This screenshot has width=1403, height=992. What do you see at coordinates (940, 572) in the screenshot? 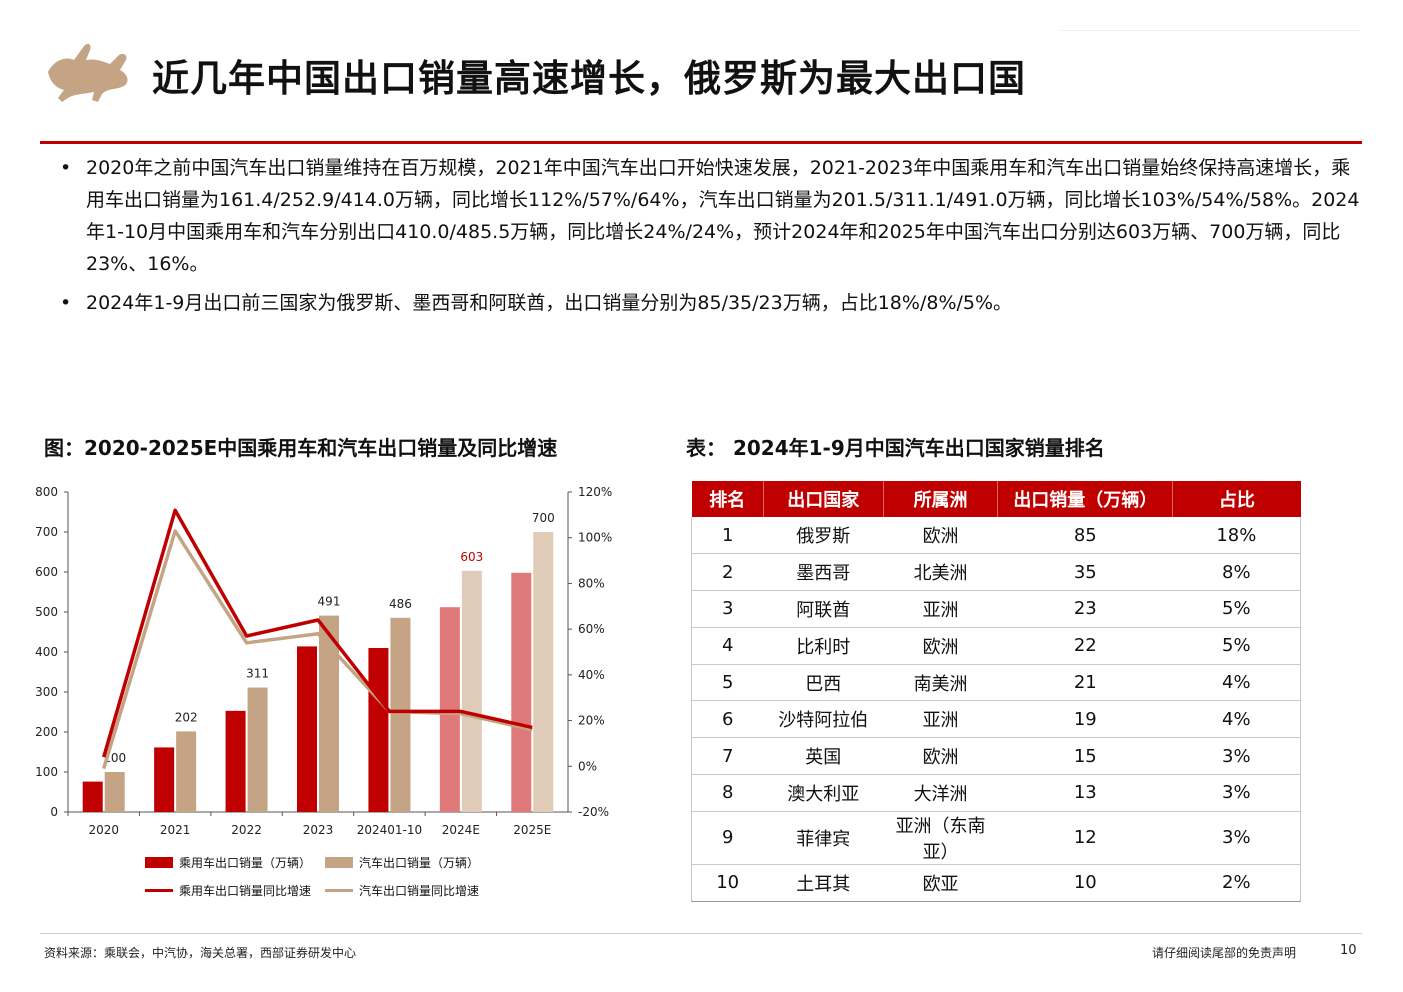
I see `table-cell: 北美洲` at bounding box center [940, 572].